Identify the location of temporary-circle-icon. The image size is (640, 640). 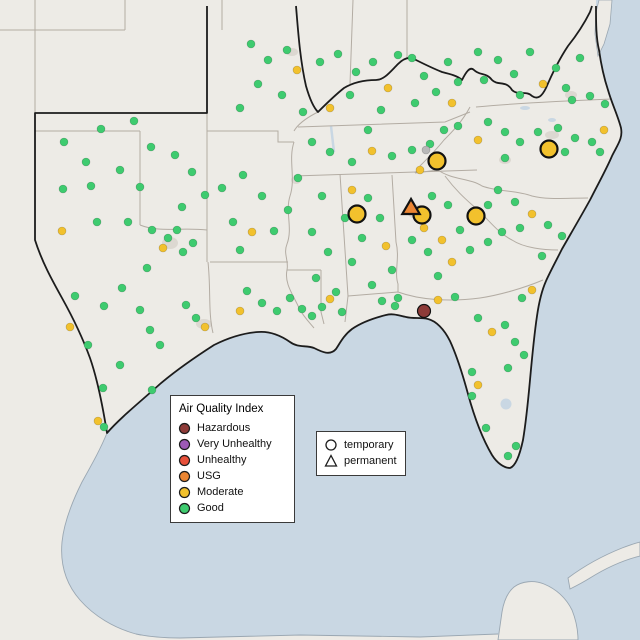
(331, 445).